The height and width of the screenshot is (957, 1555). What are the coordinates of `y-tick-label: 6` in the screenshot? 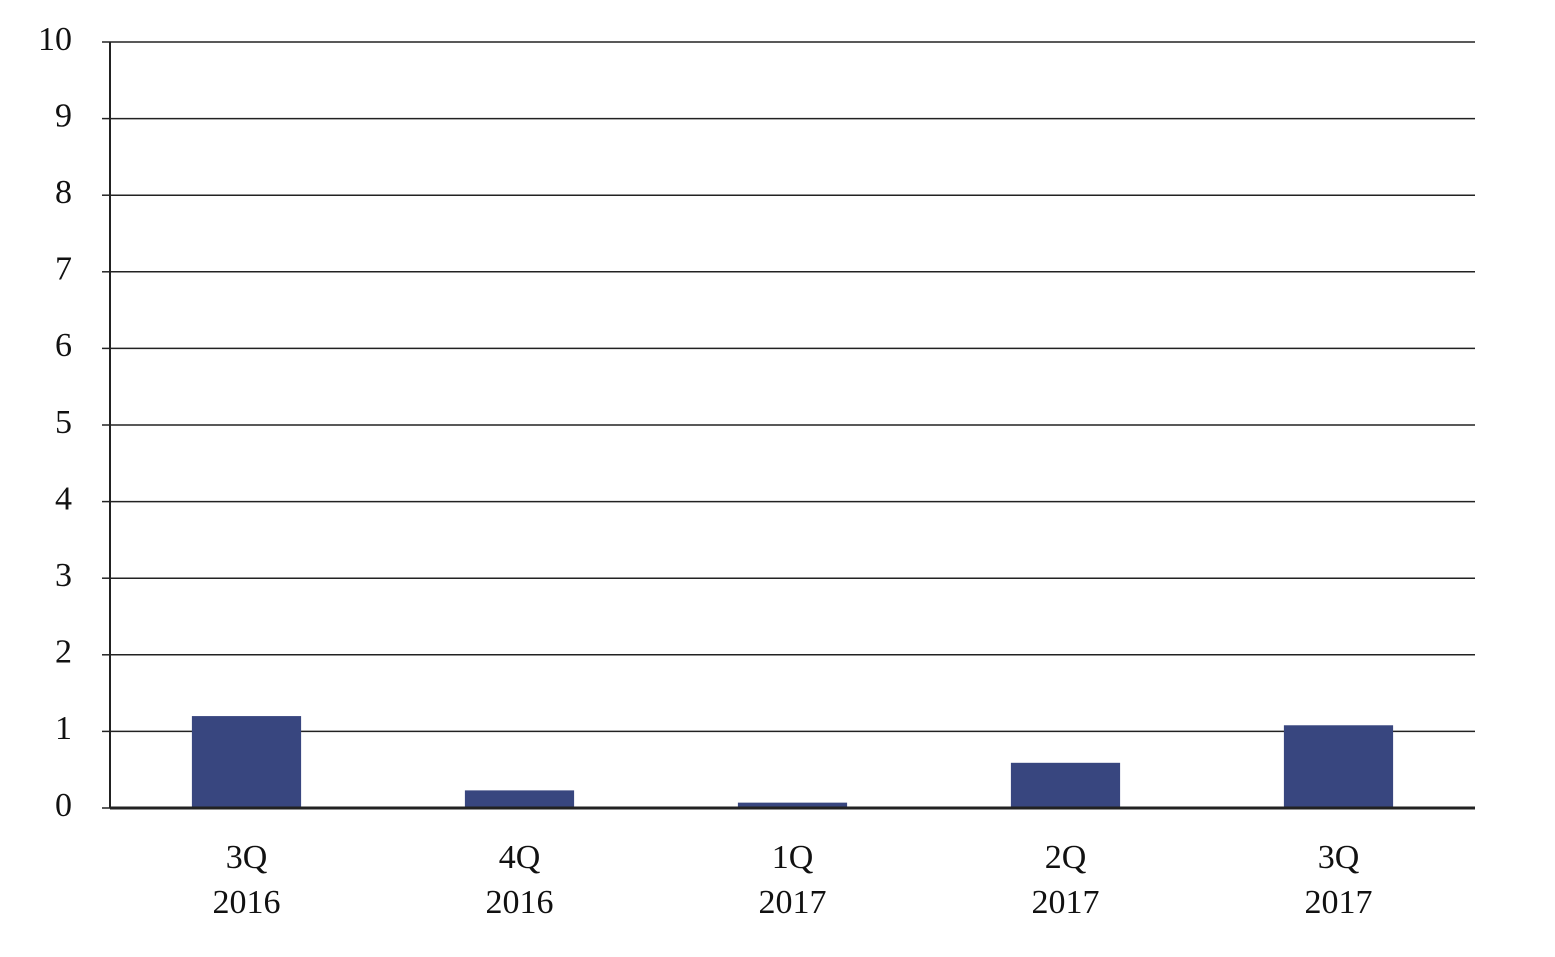 It's located at (63, 345).